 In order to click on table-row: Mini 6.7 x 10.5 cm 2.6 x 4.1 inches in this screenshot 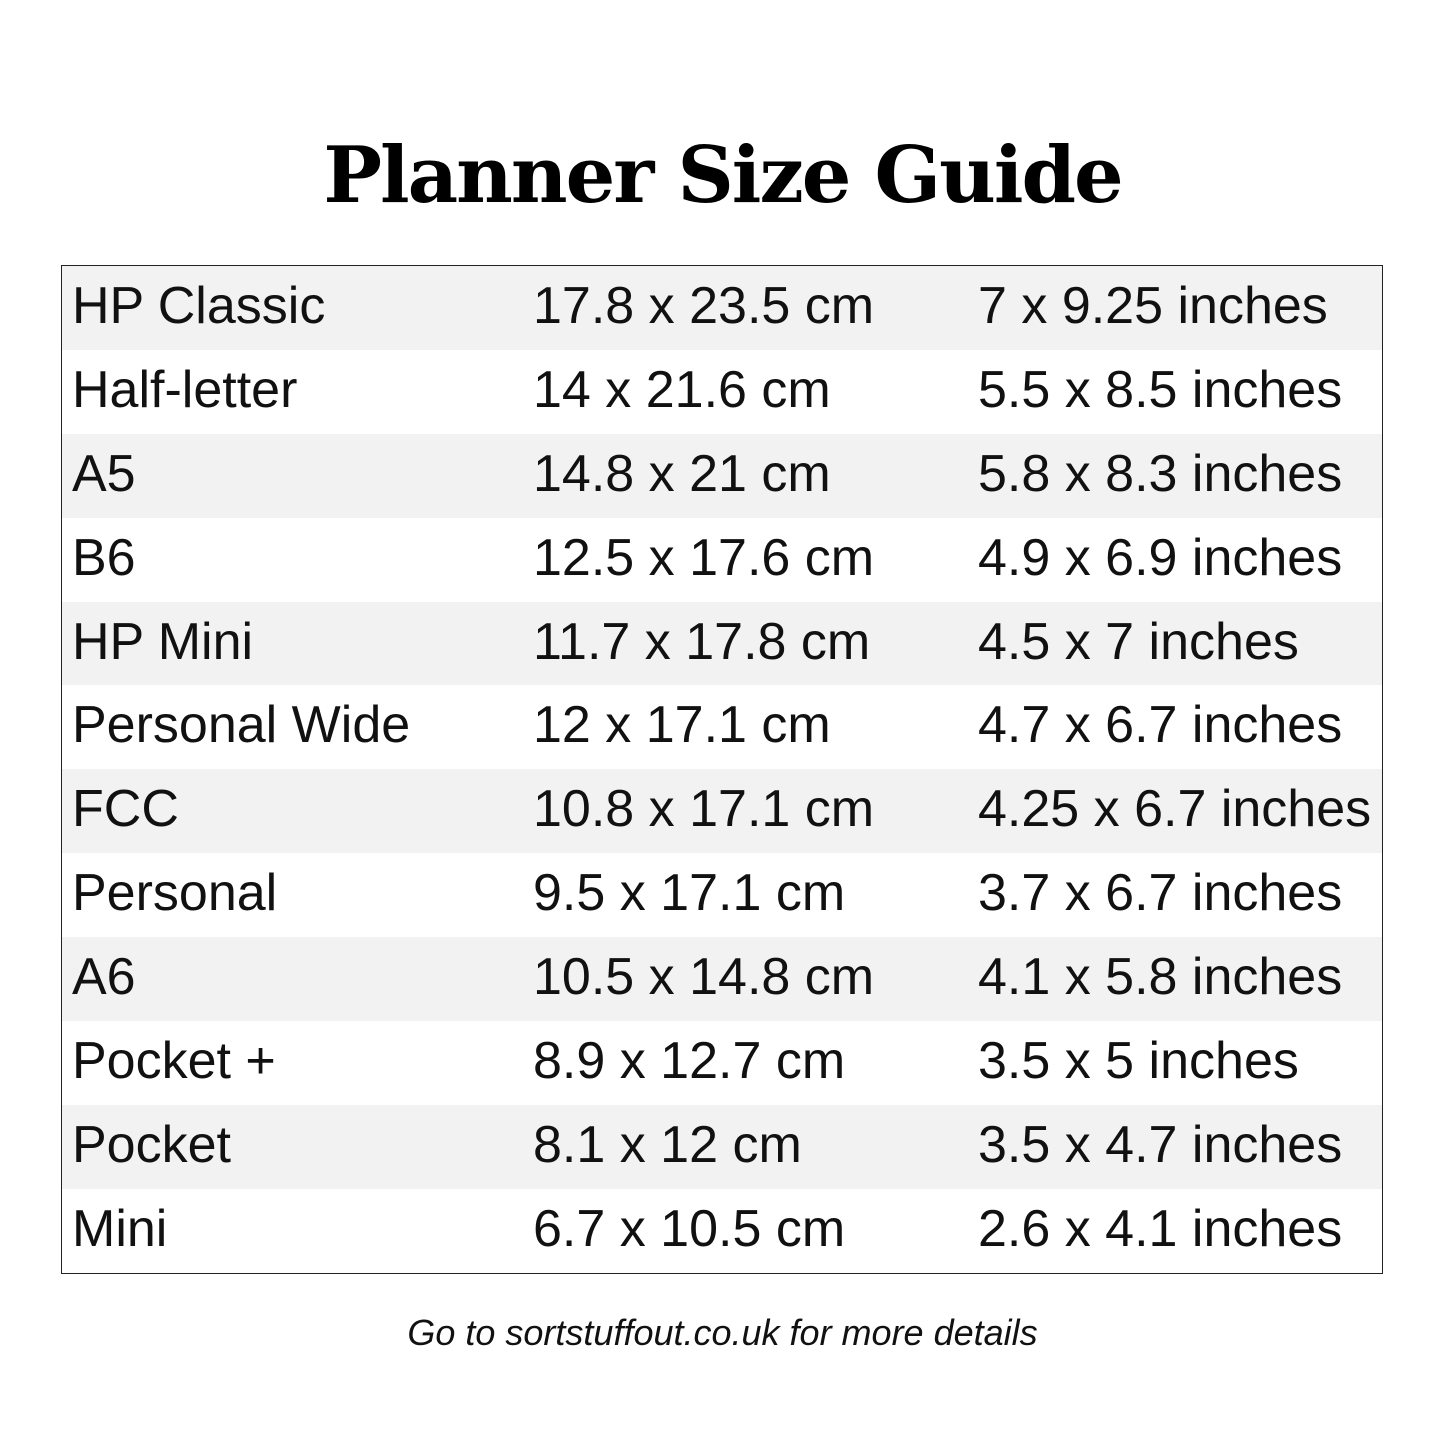, I will do `click(722, 1231)`.